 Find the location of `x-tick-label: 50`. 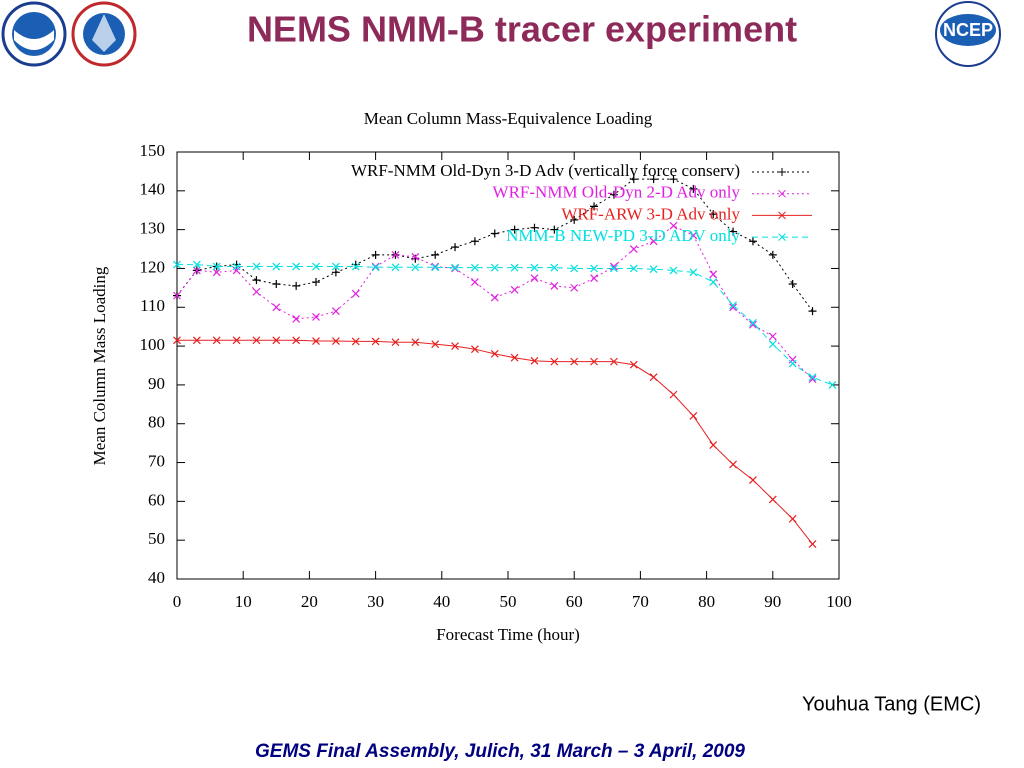

x-tick-label: 50 is located at coordinates (508, 601).